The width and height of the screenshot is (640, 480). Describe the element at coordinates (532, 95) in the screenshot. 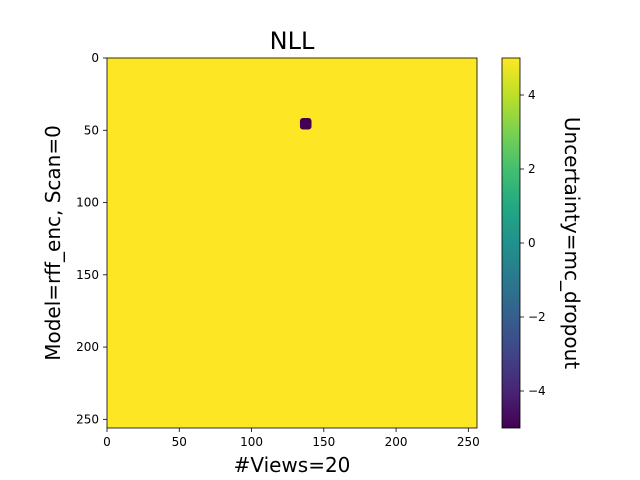

I see `colorbar-tick-label: 4` at that location.